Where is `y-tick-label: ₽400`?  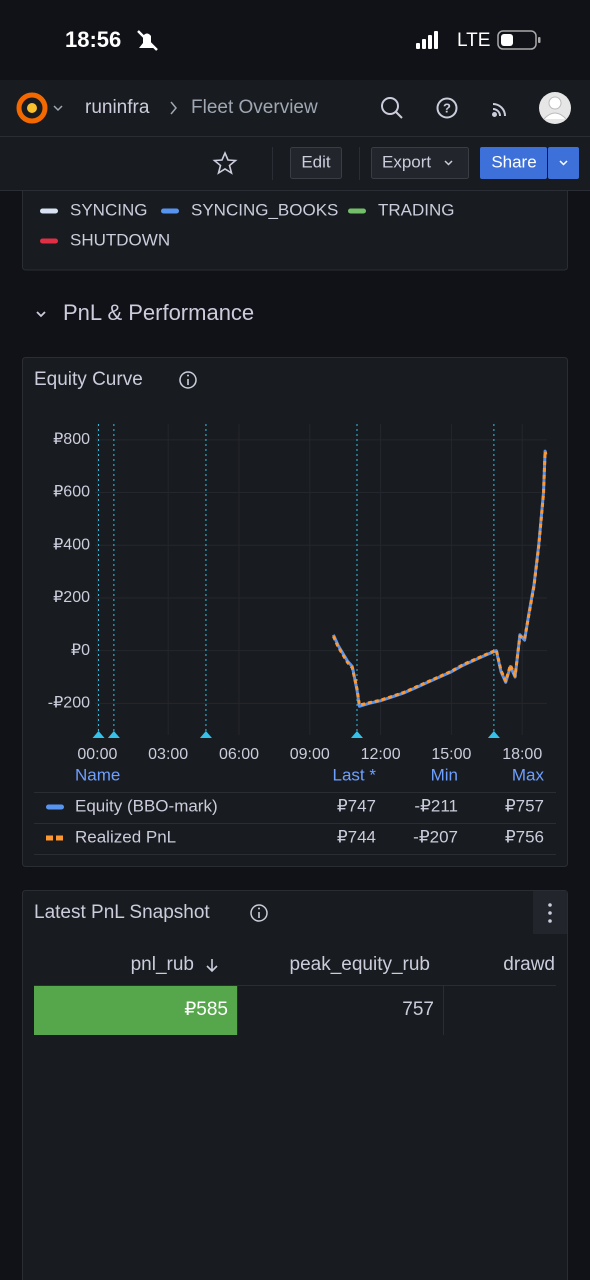 y-tick-label: ₽400 is located at coordinates (71, 544).